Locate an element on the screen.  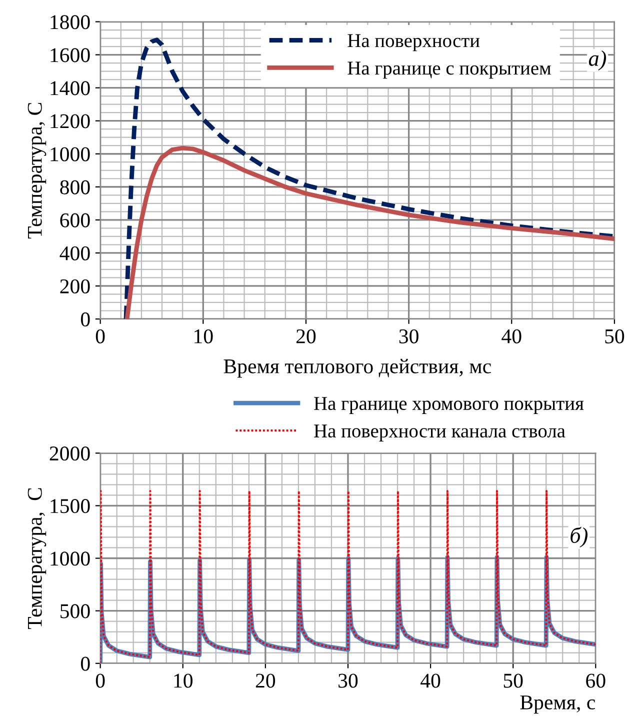
annotation: а) is located at coordinates (597, 60).